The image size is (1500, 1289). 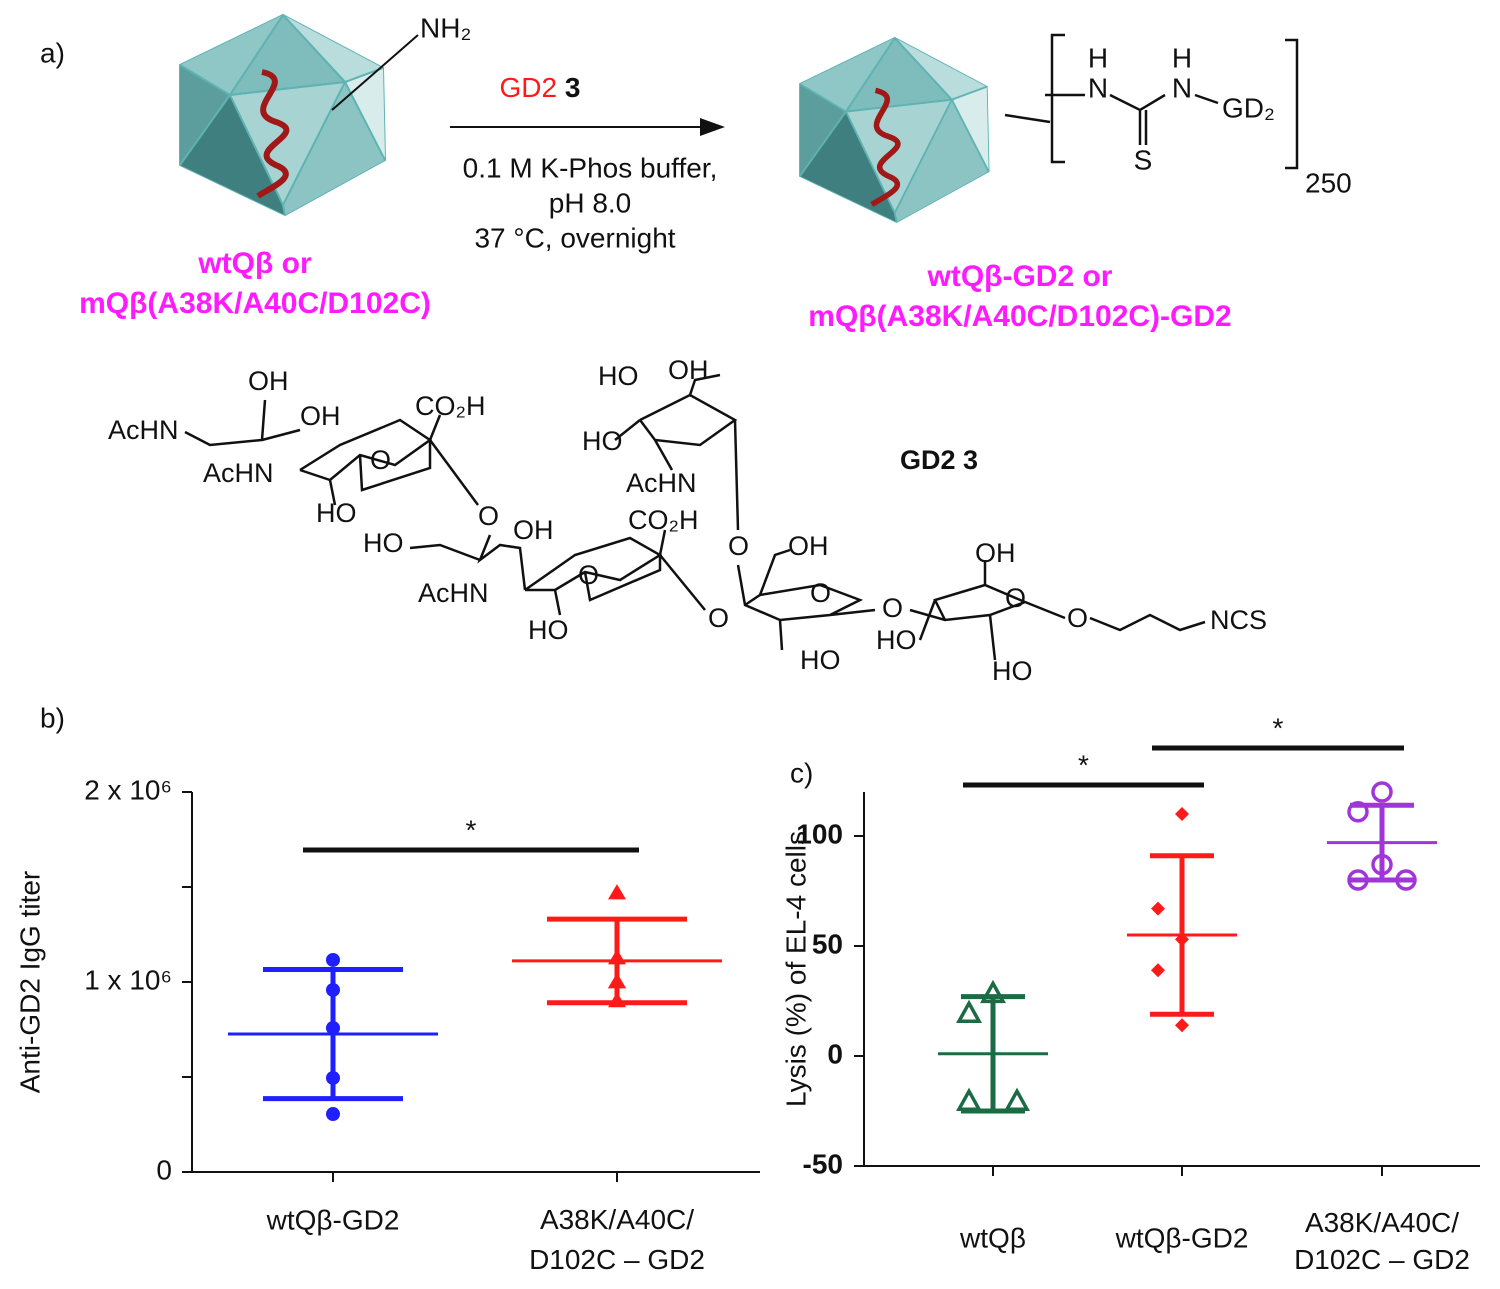 What do you see at coordinates (928, 460) in the screenshot?
I see `compound-name: GD2` at bounding box center [928, 460].